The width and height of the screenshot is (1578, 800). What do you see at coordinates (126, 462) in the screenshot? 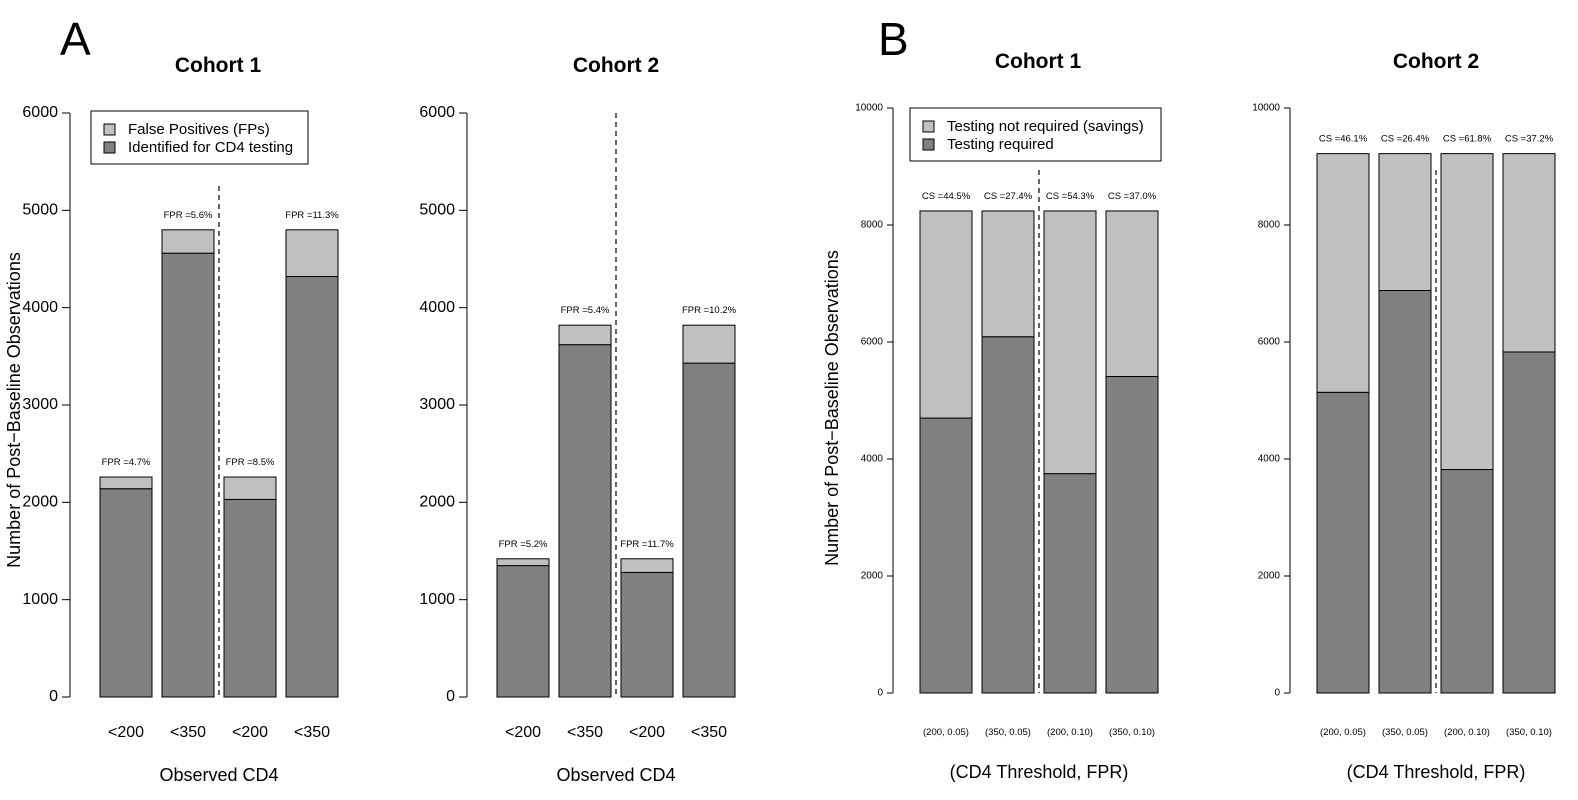
I see `bar-annotation: FPR =4.7%` at bounding box center [126, 462].